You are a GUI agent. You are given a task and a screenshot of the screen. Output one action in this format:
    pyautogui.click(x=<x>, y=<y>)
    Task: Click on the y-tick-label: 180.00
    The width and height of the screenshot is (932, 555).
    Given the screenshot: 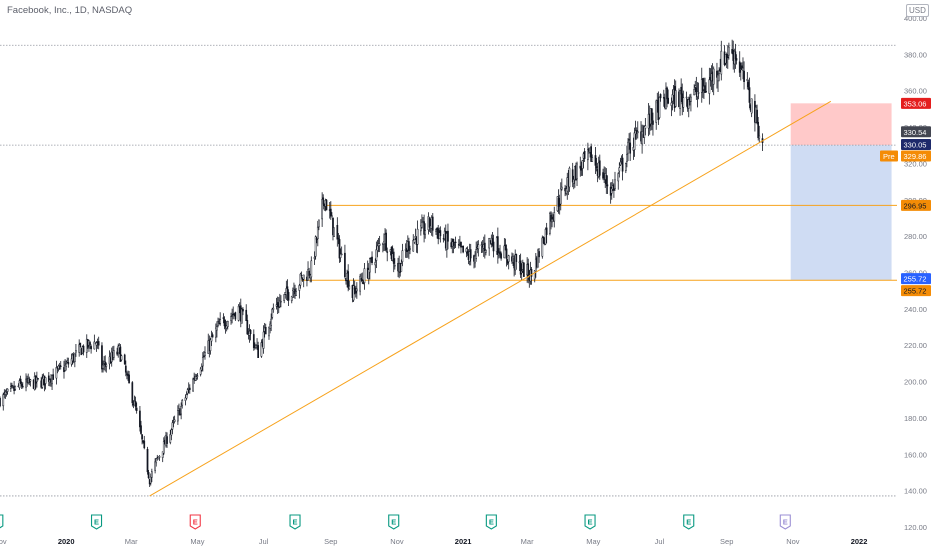 What is the action you would take?
    pyautogui.click(x=915, y=418)
    